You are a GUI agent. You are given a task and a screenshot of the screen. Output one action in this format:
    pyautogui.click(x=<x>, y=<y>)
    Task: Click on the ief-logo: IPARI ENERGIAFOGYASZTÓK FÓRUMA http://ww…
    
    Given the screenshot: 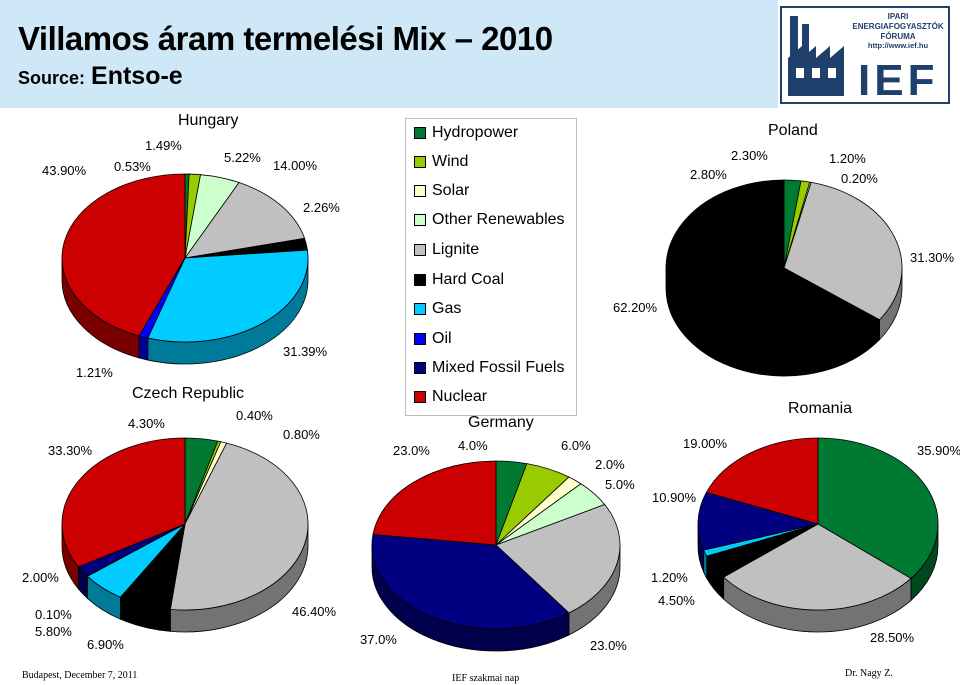 What is the action you would take?
    pyautogui.click(x=865, y=55)
    